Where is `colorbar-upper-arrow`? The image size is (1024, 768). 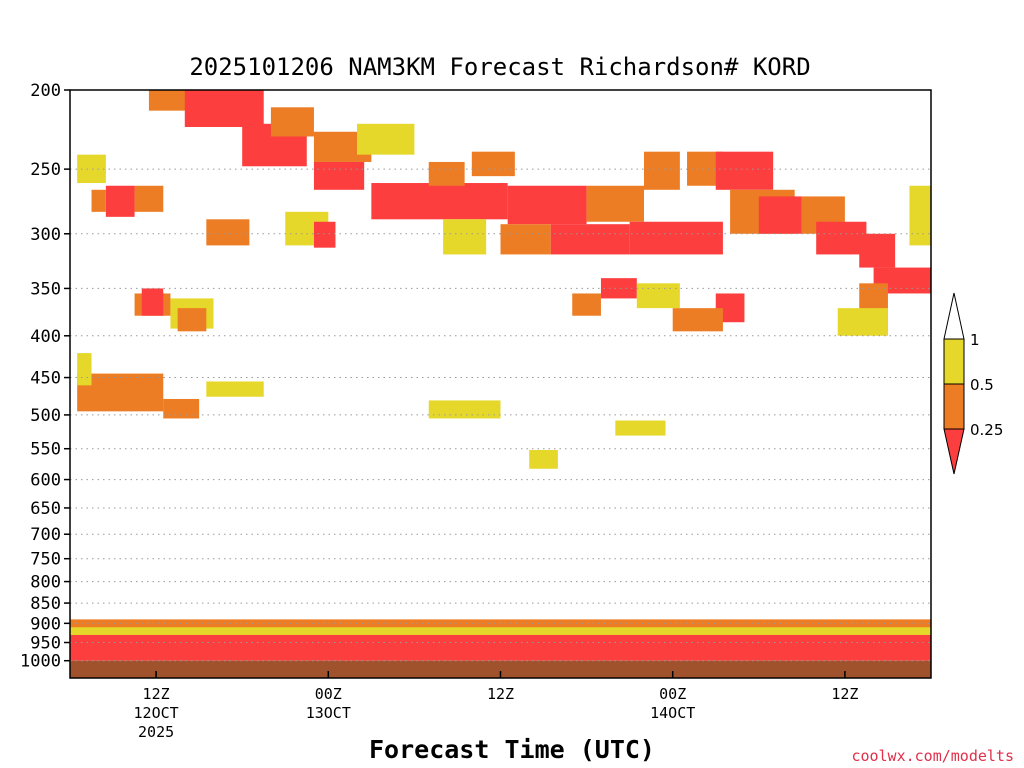 colorbar-upper-arrow is located at coordinates (954, 316).